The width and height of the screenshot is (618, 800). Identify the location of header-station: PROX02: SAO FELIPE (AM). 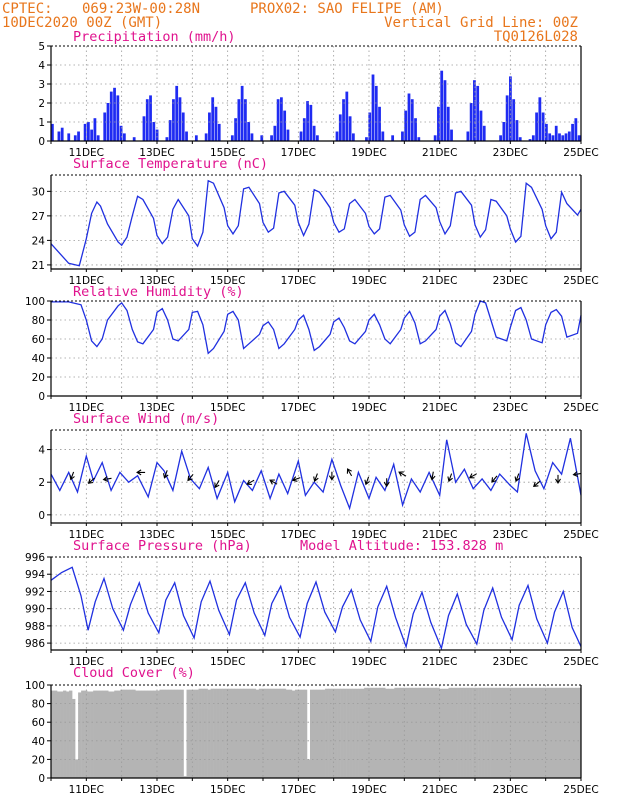
(347, 9).